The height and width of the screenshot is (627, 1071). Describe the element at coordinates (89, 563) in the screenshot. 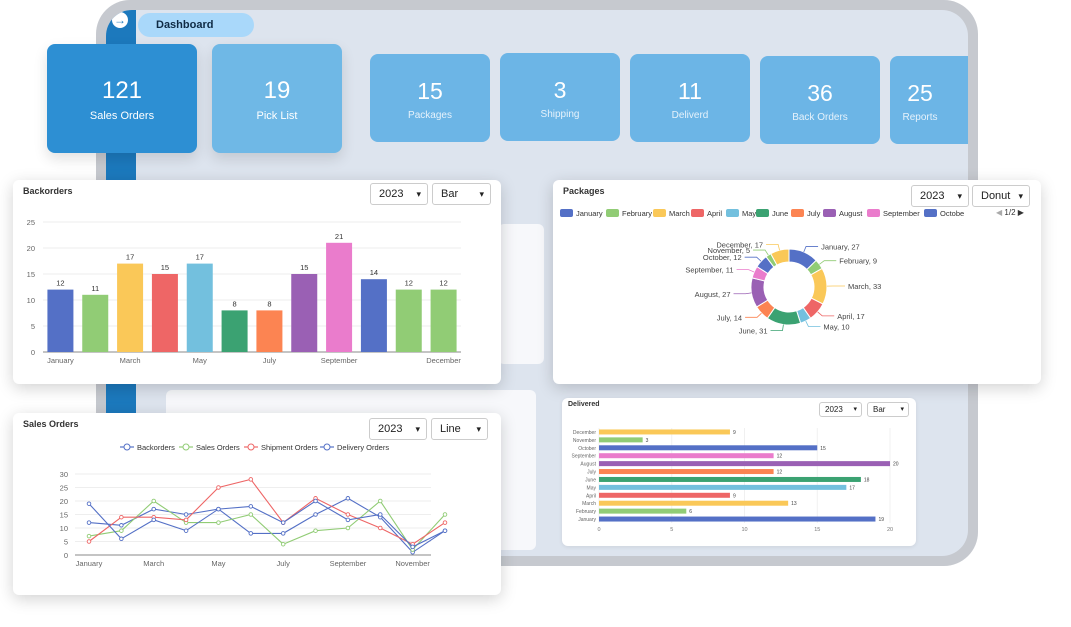

I see `x-tick-label: January` at that location.